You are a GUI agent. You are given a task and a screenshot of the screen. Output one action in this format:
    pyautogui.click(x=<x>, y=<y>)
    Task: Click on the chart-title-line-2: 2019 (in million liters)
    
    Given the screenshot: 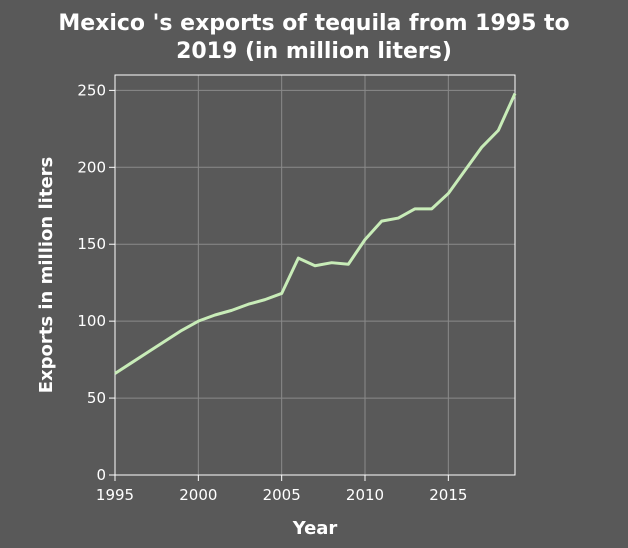 What is the action you would take?
    pyautogui.click(x=314, y=51)
    